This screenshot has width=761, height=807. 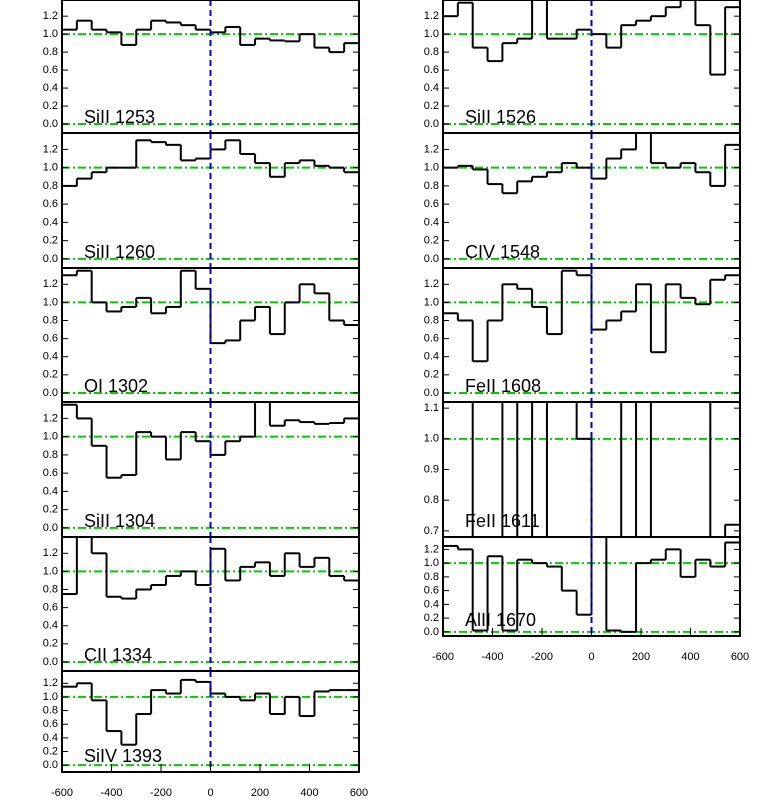 I want to click on panel-label: OI 1302, so click(x=116, y=386).